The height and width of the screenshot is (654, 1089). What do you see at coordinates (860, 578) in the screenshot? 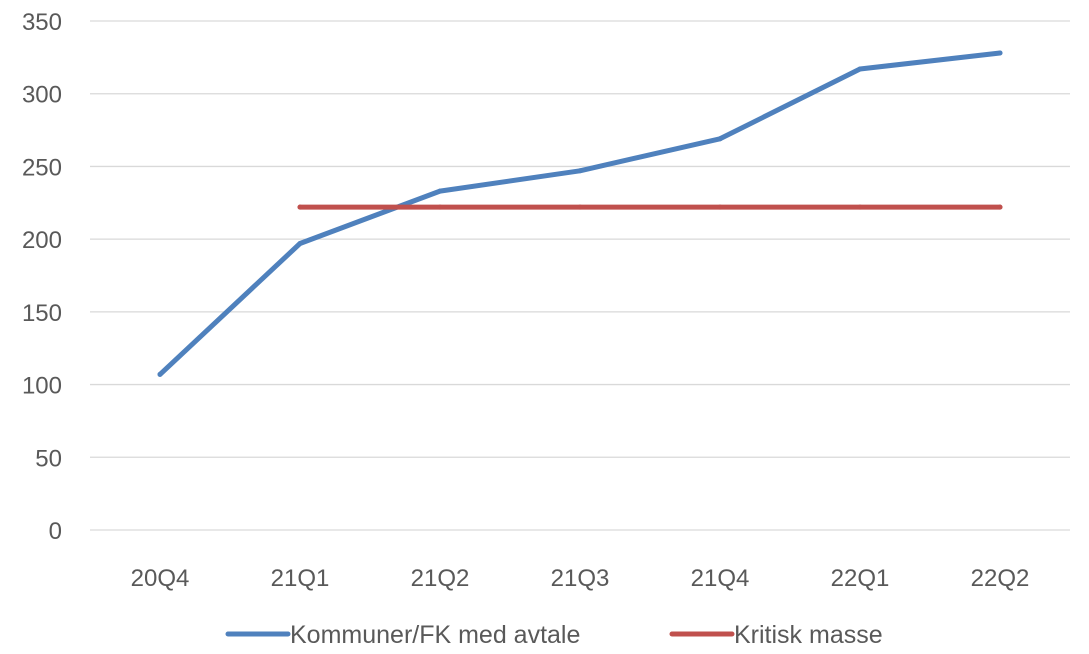
I see `x-tick-label: 22Q1` at bounding box center [860, 578].